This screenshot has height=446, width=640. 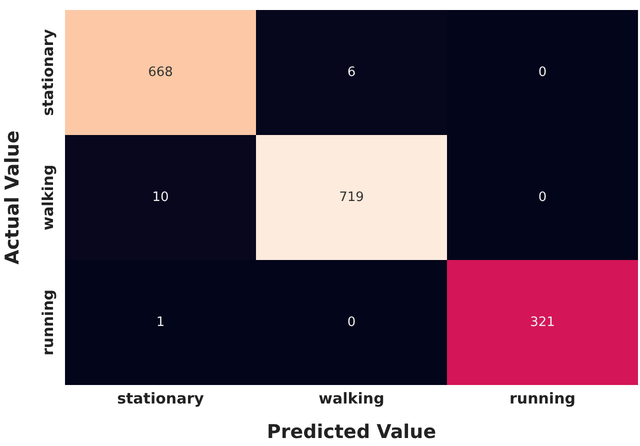 What do you see at coordinates (48, 197) in the screenshot?
I see `y-tick-label: walking` at bounding box center [48, 197].